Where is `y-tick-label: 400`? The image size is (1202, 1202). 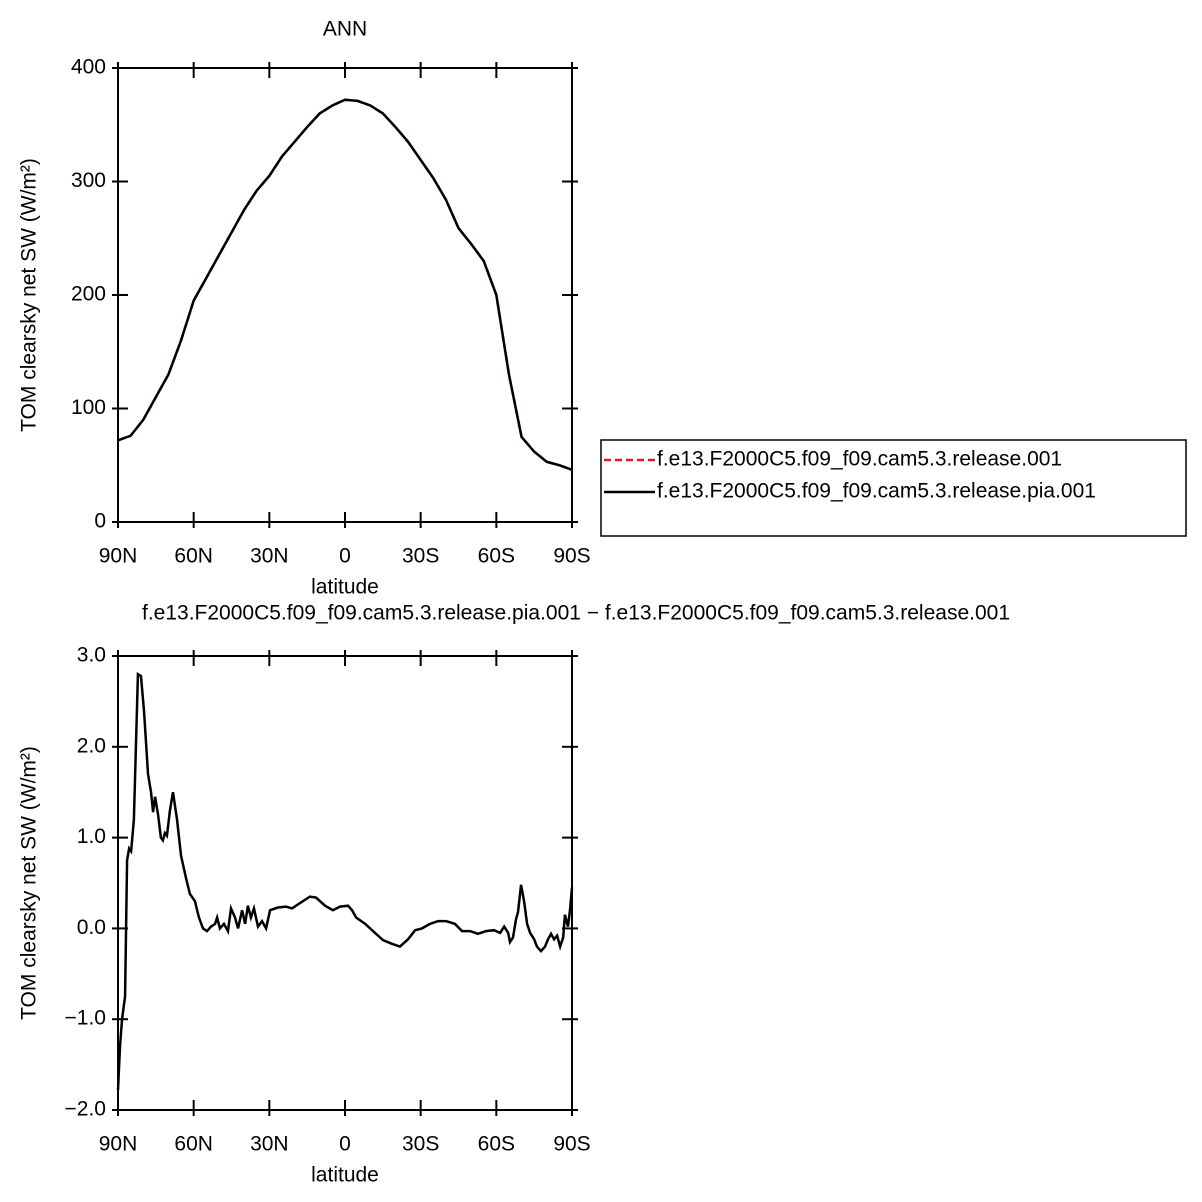
y-tick-label: 400 is located at coordinates (88, 67).